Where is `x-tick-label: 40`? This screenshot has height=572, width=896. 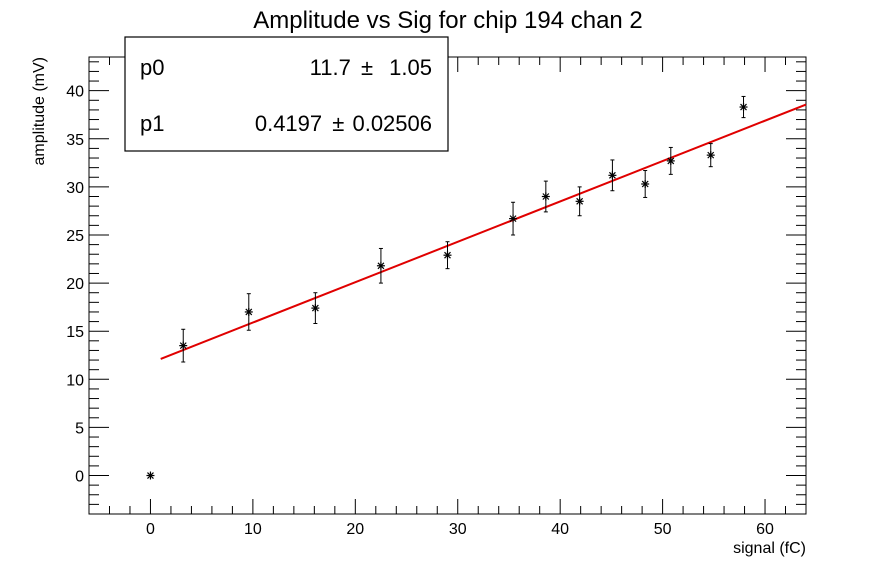 x-tick-label: 40 is located at coordinates (560, 529).